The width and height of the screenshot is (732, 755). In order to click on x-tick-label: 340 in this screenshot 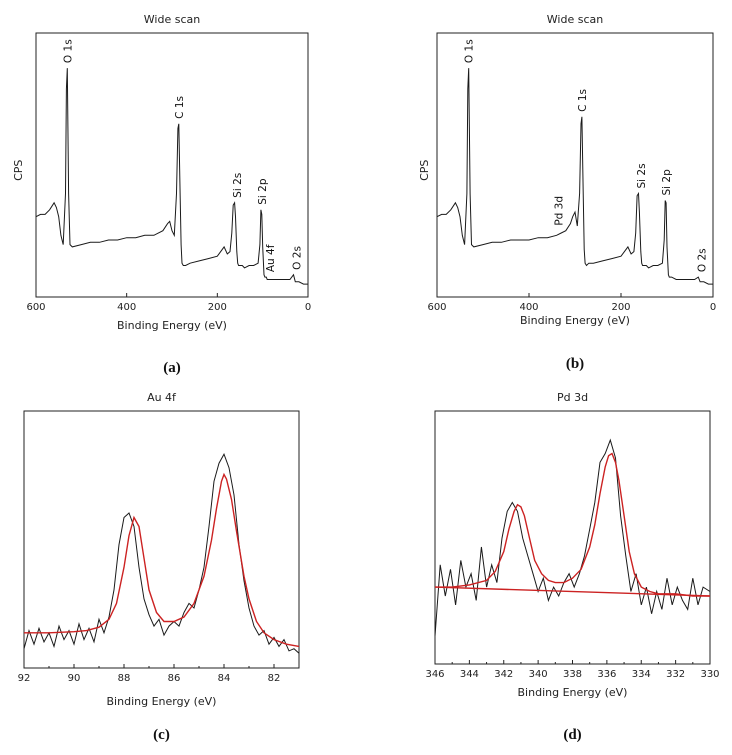, I will do `click(538, 674)`.